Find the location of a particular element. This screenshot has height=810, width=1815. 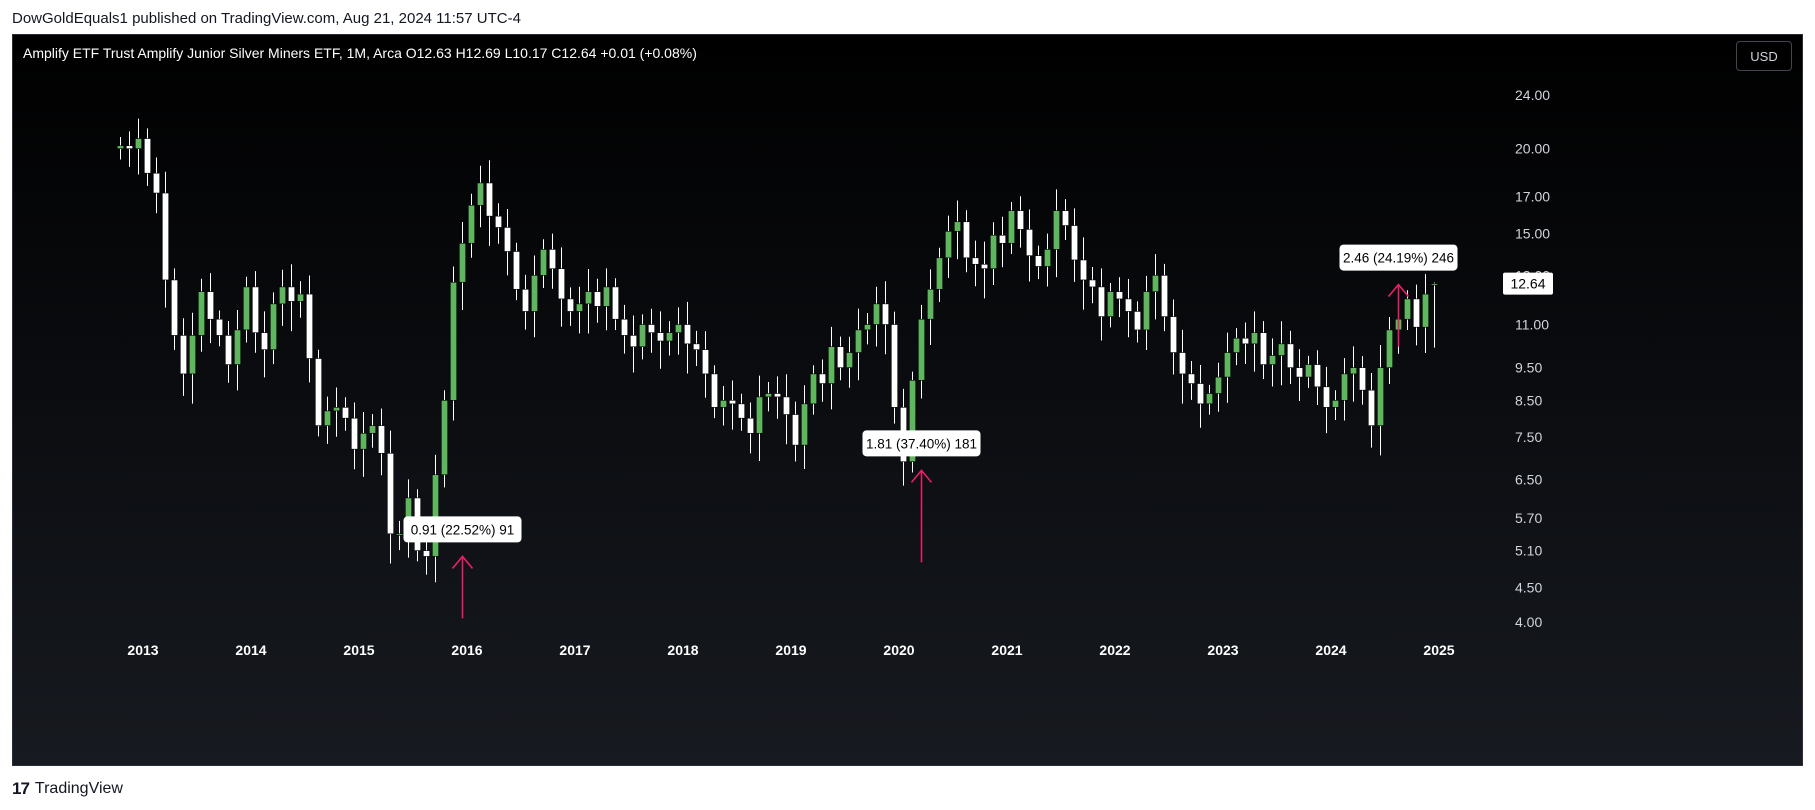

tradingview-logo: 17 TradingView is located at coordinates (67, 789).